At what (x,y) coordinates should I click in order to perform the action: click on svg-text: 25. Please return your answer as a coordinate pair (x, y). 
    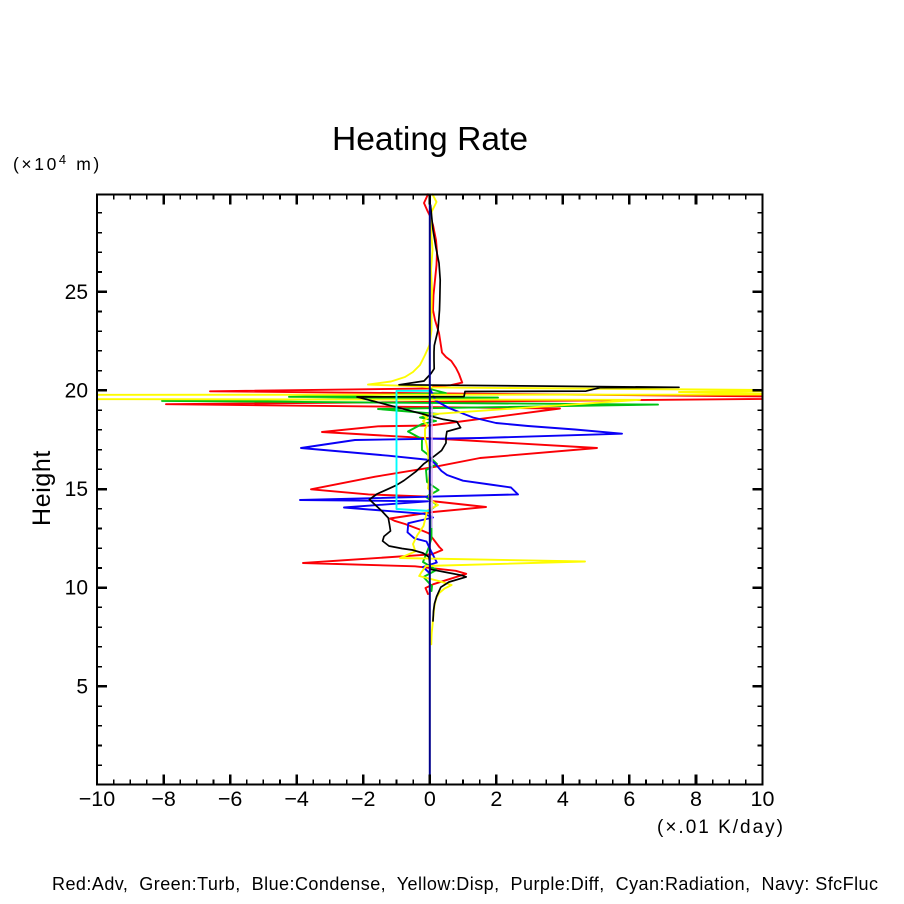
    Looking at the image, I should click on (76, 292).